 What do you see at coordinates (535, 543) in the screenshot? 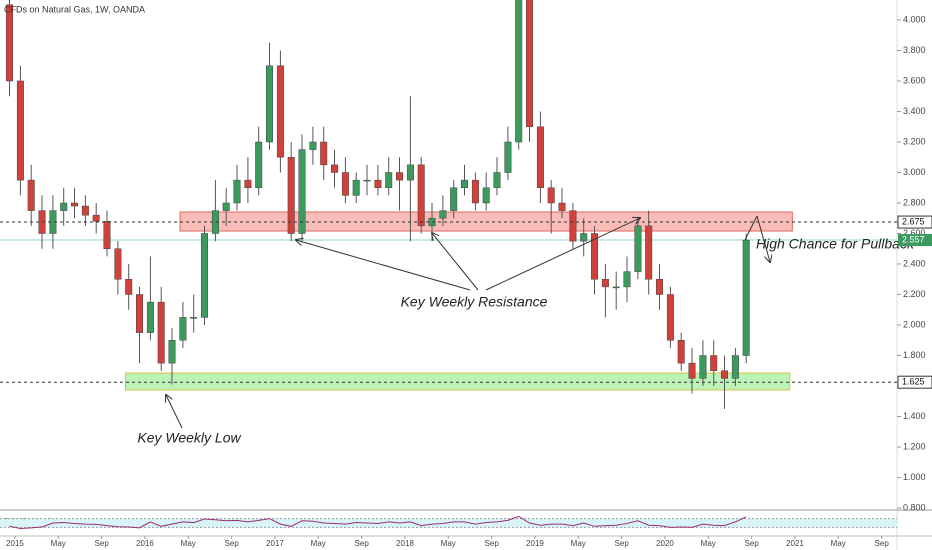
I see `x-tick-label: 2019` at bounding box center [535, 543].